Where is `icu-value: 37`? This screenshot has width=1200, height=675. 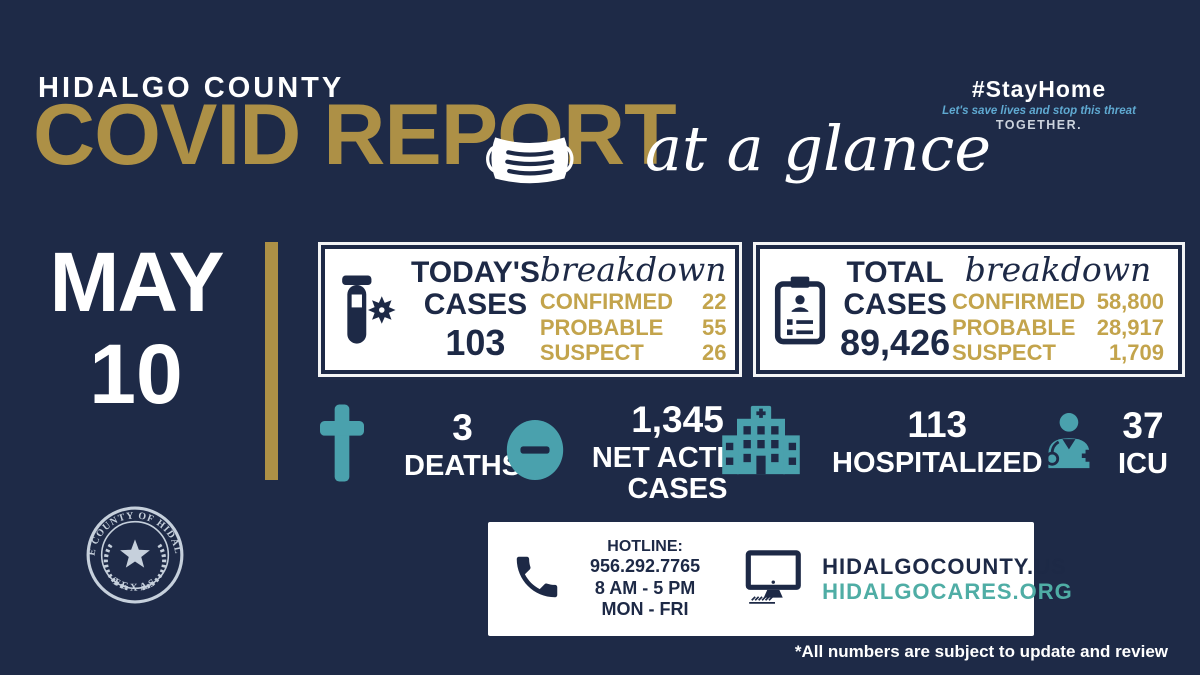 icu-value: 37 is located at coordinates (1143, 425).